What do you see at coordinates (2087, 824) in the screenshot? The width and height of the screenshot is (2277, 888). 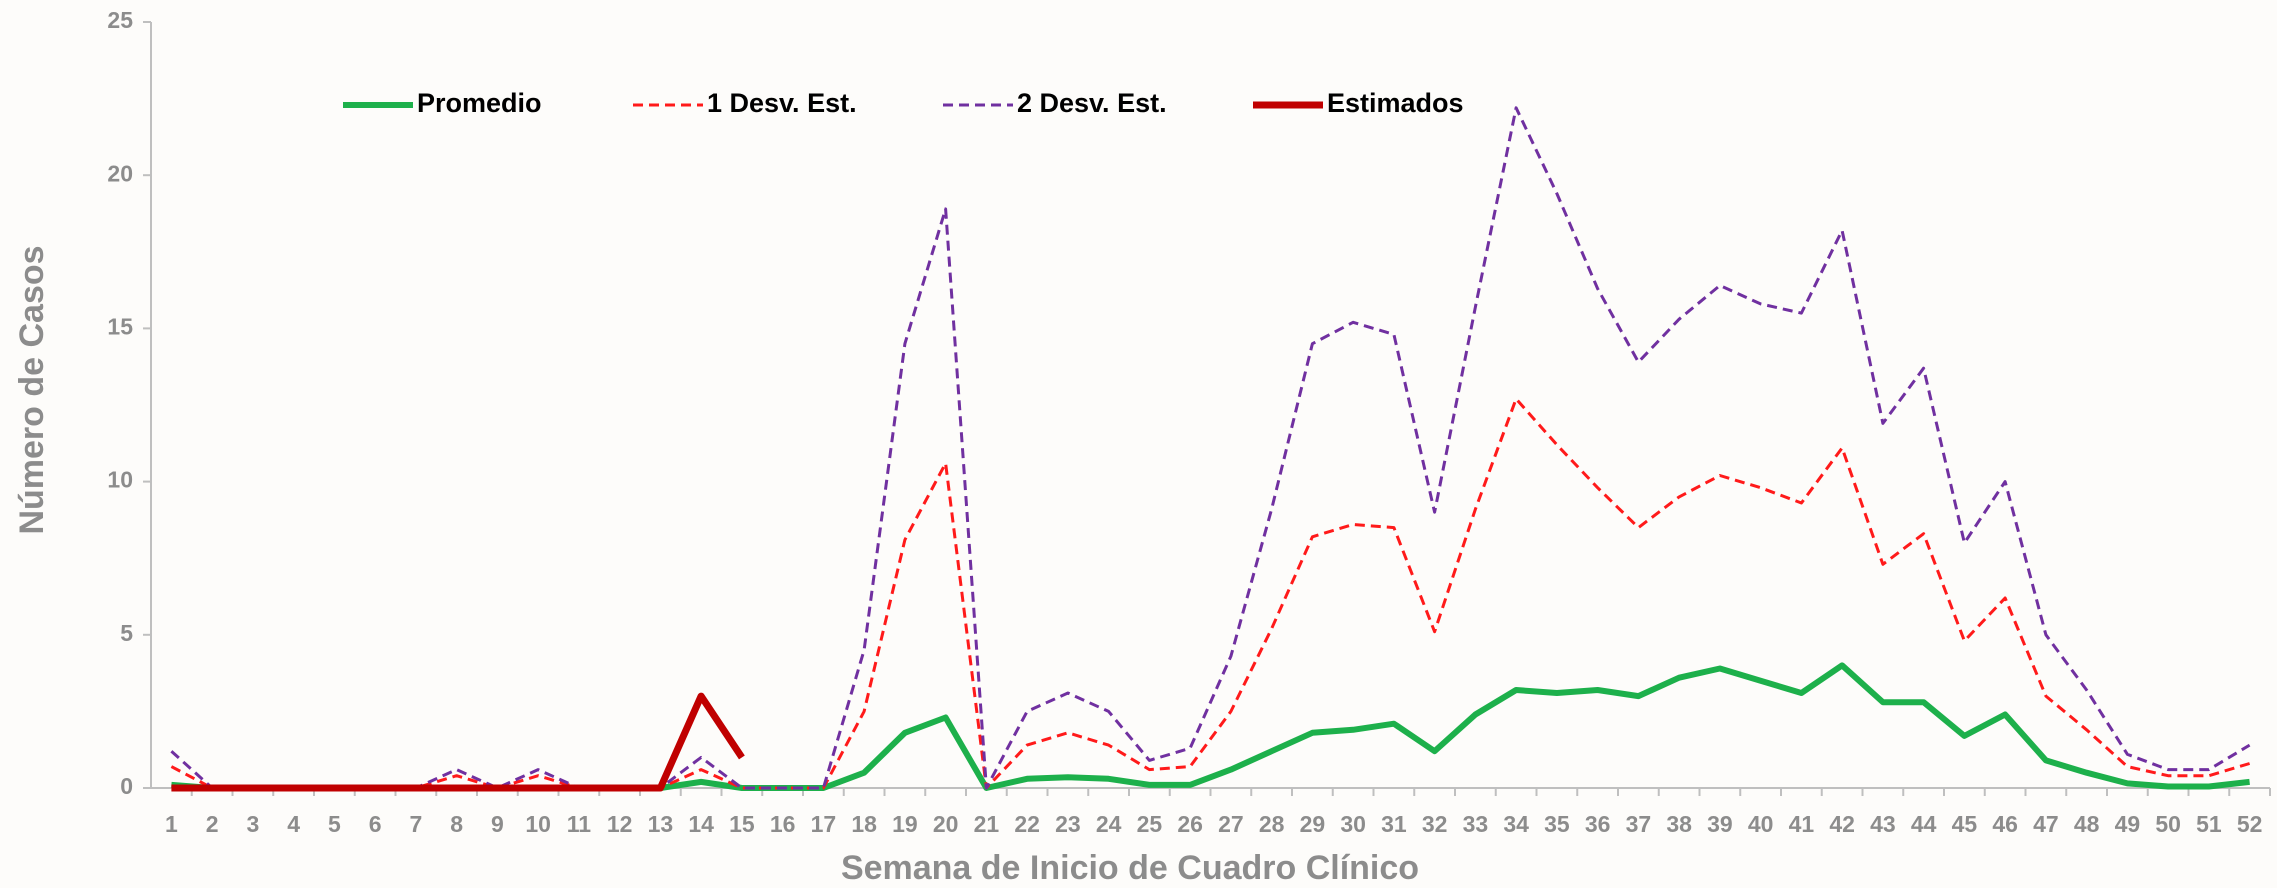 I see `x-tick-label: 48` at bounding box center [2087, 824].